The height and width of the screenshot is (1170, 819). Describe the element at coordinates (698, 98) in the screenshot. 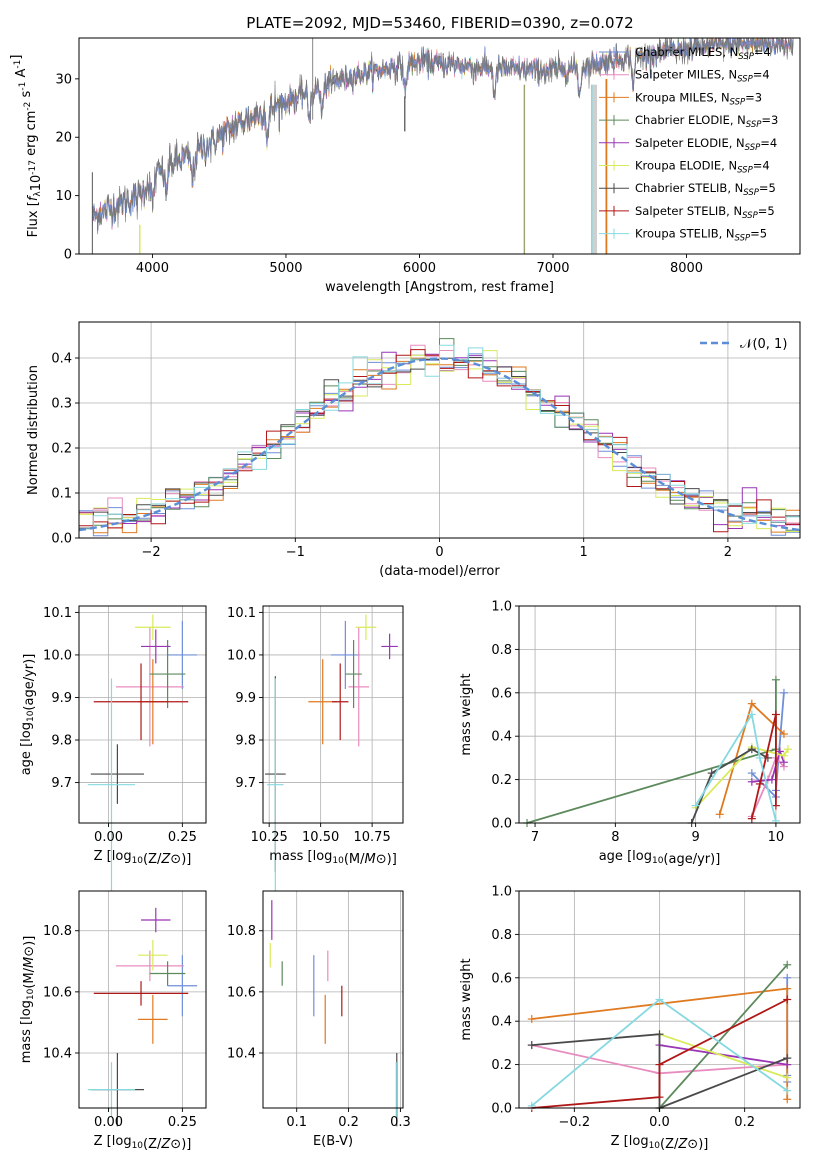

I see `legend-label: Kroupa MILES, NSSP=3` at that location.